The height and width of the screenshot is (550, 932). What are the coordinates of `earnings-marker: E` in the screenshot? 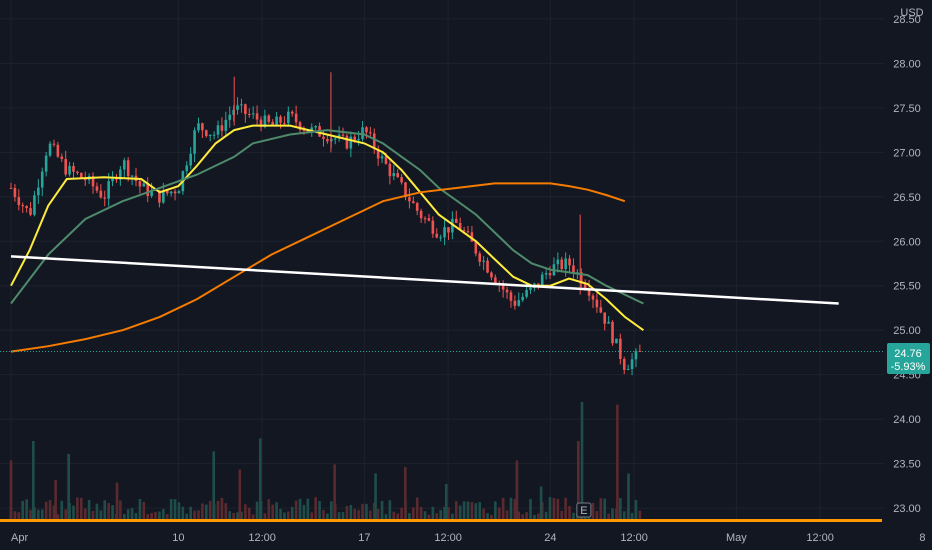 It's located at (584, 510).